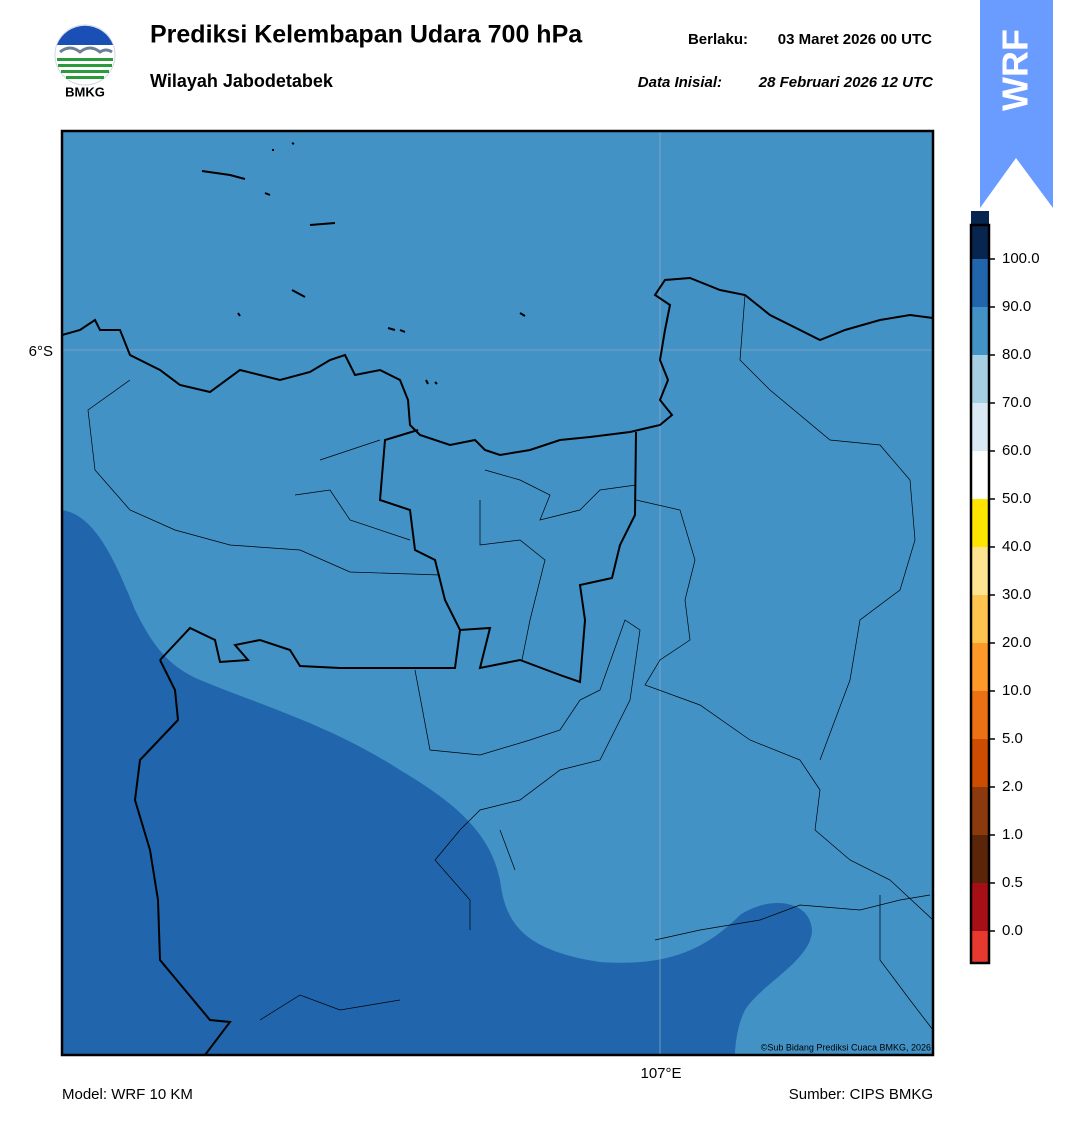 This screenshot has height=1128, width=1081. Describe the element at coordinates (1012, 930) in the screenshot. I see `colorbar-tick-label: 0.0` at that location.